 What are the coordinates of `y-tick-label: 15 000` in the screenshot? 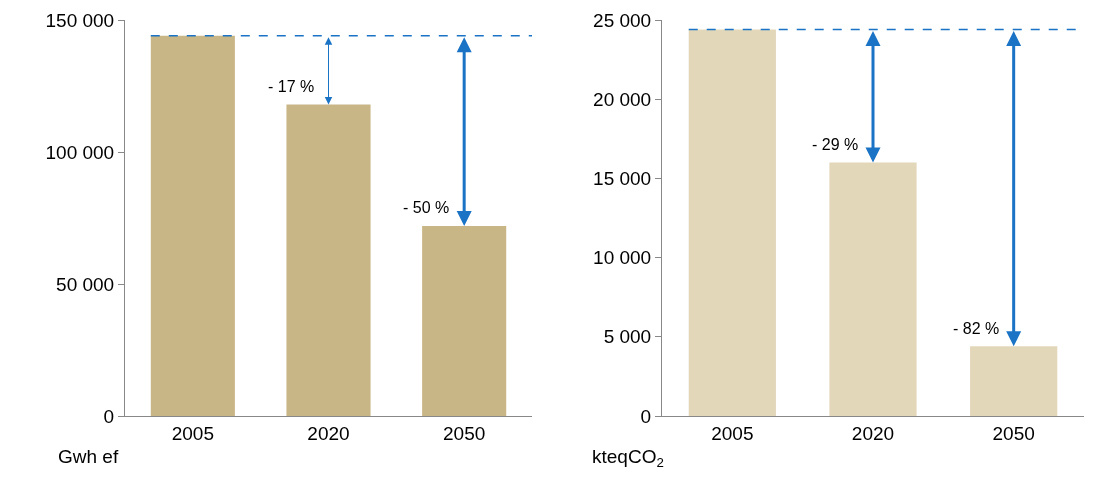 It's located at (622, 179).